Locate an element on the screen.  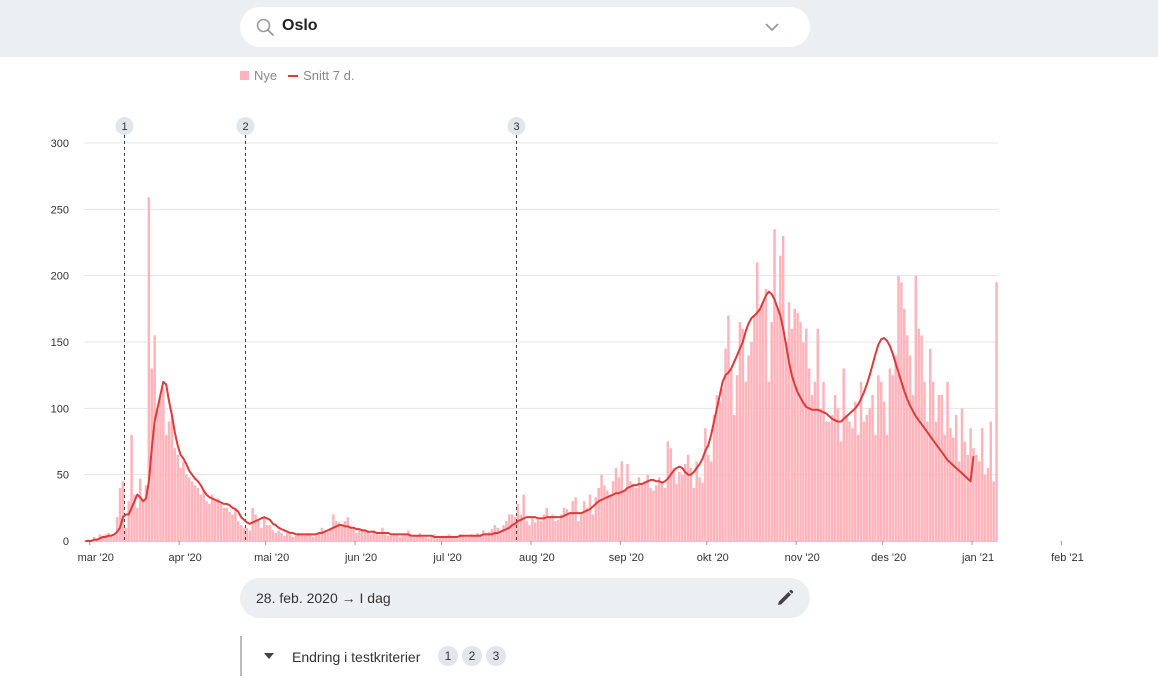
search-input-value: Oslo is located at coordinates (300, 25).